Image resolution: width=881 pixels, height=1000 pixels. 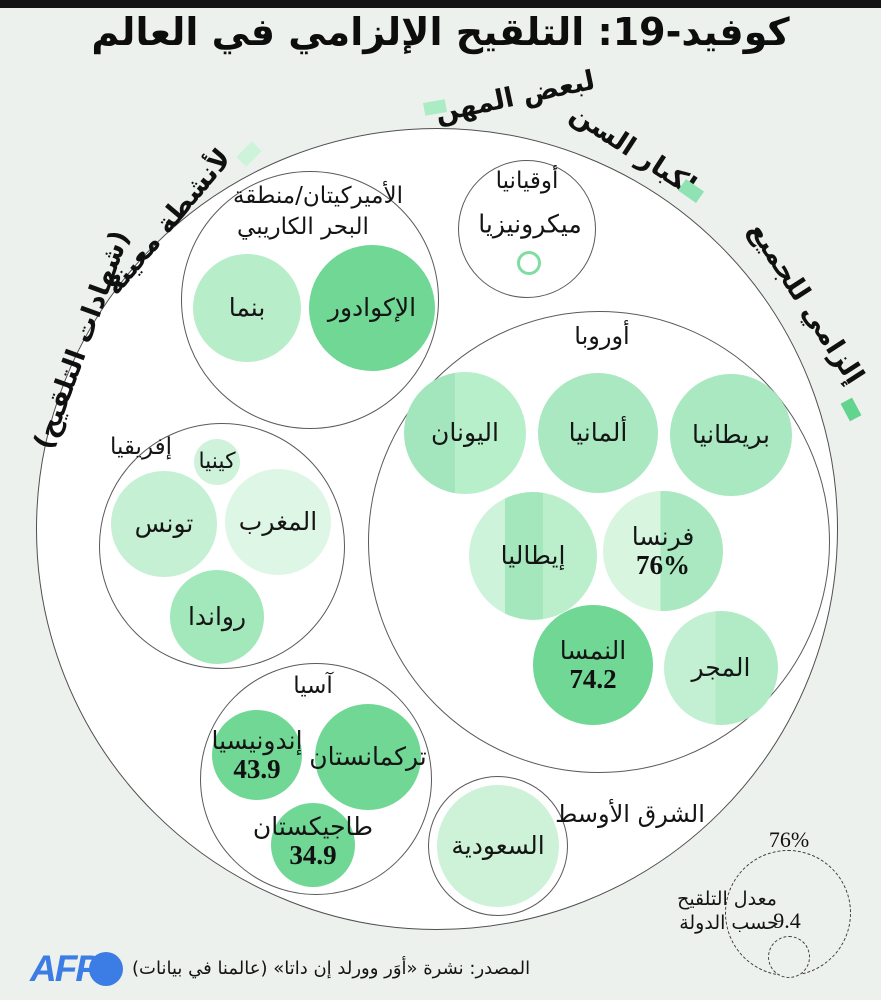 I want to click on country-value-austria: 74.2, so click(x=593, y=678).